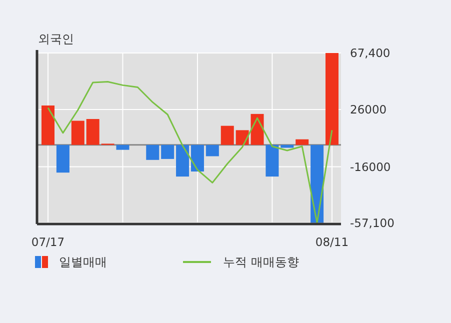 Image resolution: width=451 pixels, height=323 pixels. What do you see at coordinates (83, 262) in the screenshot?
I see `legend-label: 일별매매` at bounding box center [83, 262].